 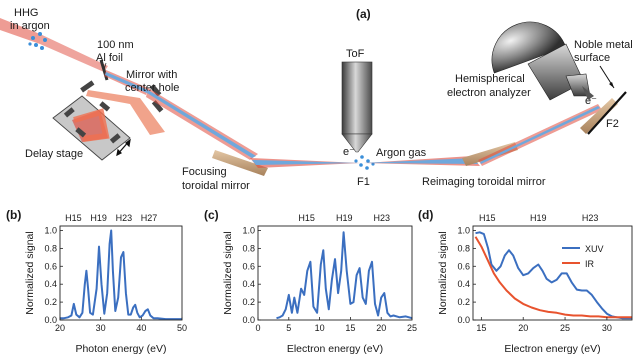 I want to click on surface-label-line1: Noble metal, so click(x=603, y=45).